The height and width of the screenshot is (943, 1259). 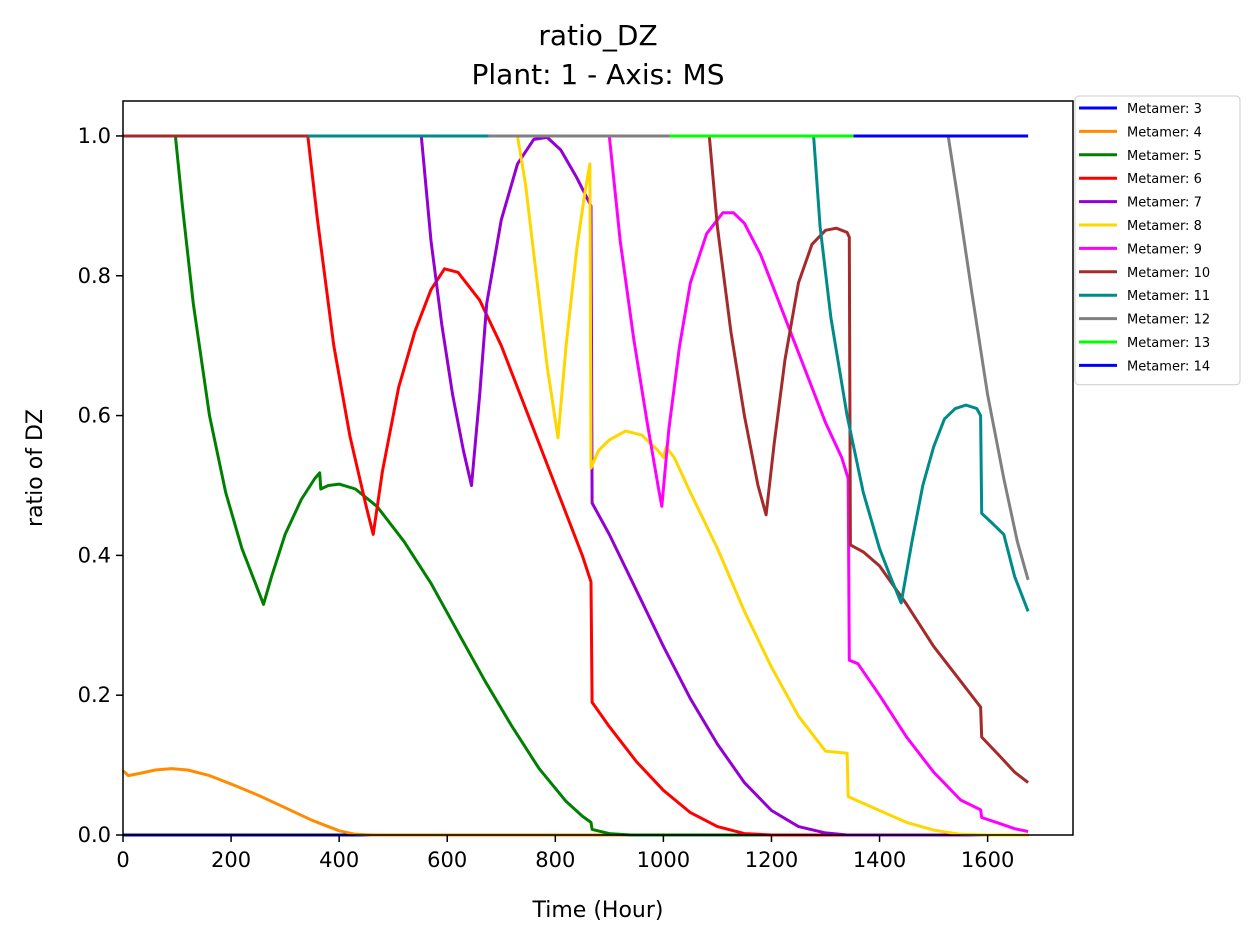 What do you see at coordinates (771, 860) in the screenshot?
I see `x-tick-label: 1200` at bounding box center [771, 860].